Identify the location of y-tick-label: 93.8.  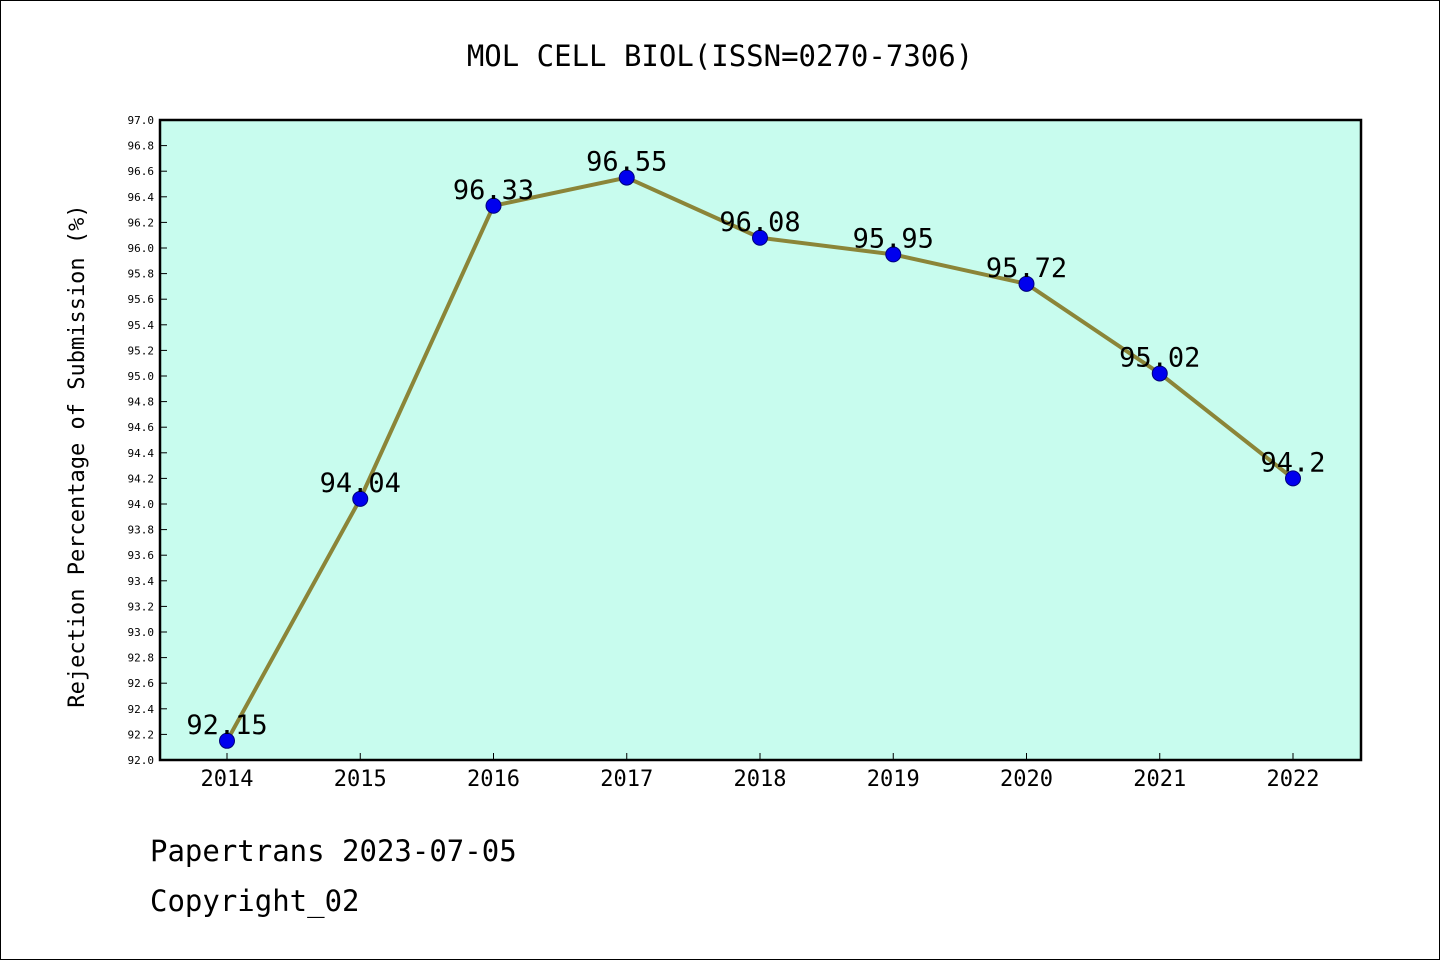
(141, 530).